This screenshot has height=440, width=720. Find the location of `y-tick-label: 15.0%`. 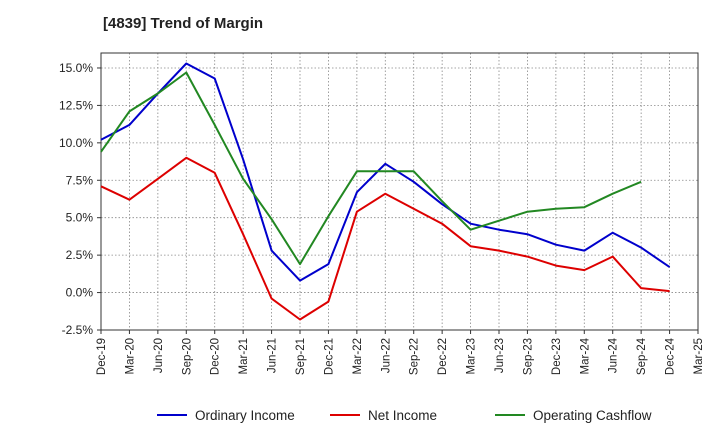

y-tick-label: 15.0% is located at coordinates (76, 68).